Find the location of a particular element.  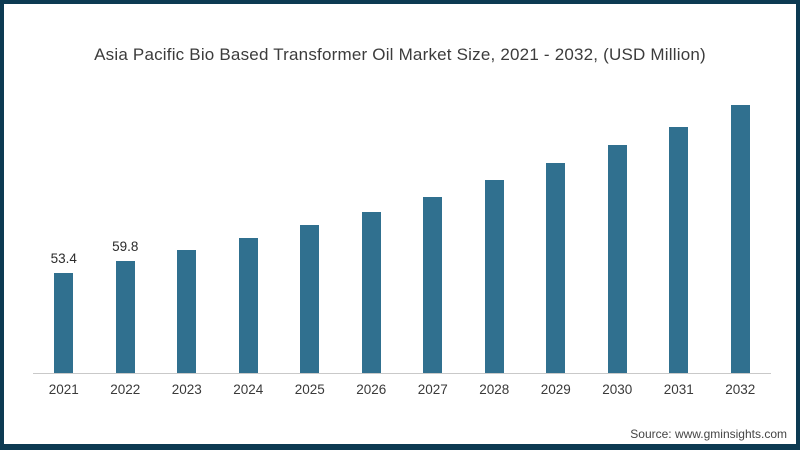

bar-column: 53.4 is located at coordinates (64, 233).